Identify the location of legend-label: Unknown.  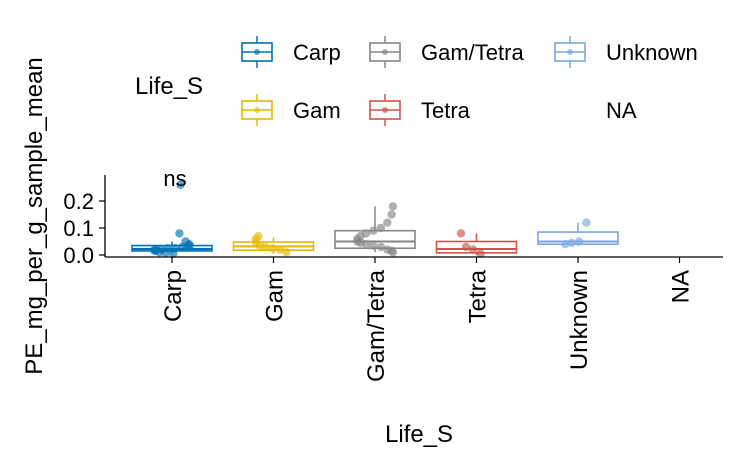
(652, 52).